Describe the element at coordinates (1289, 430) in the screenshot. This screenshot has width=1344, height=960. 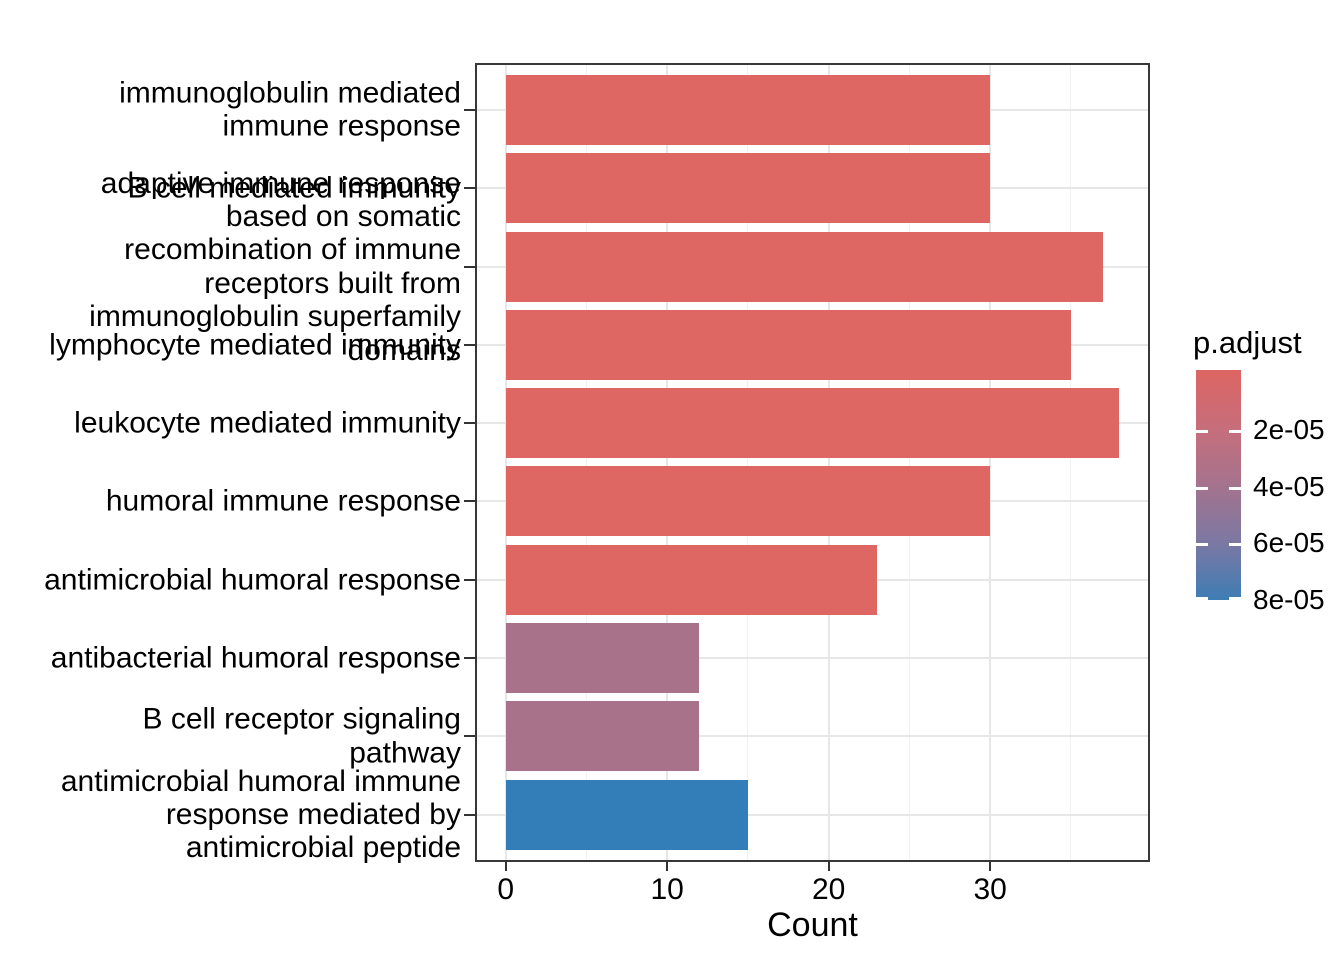
I see `legend-tick-label: 2e-05` at that location.